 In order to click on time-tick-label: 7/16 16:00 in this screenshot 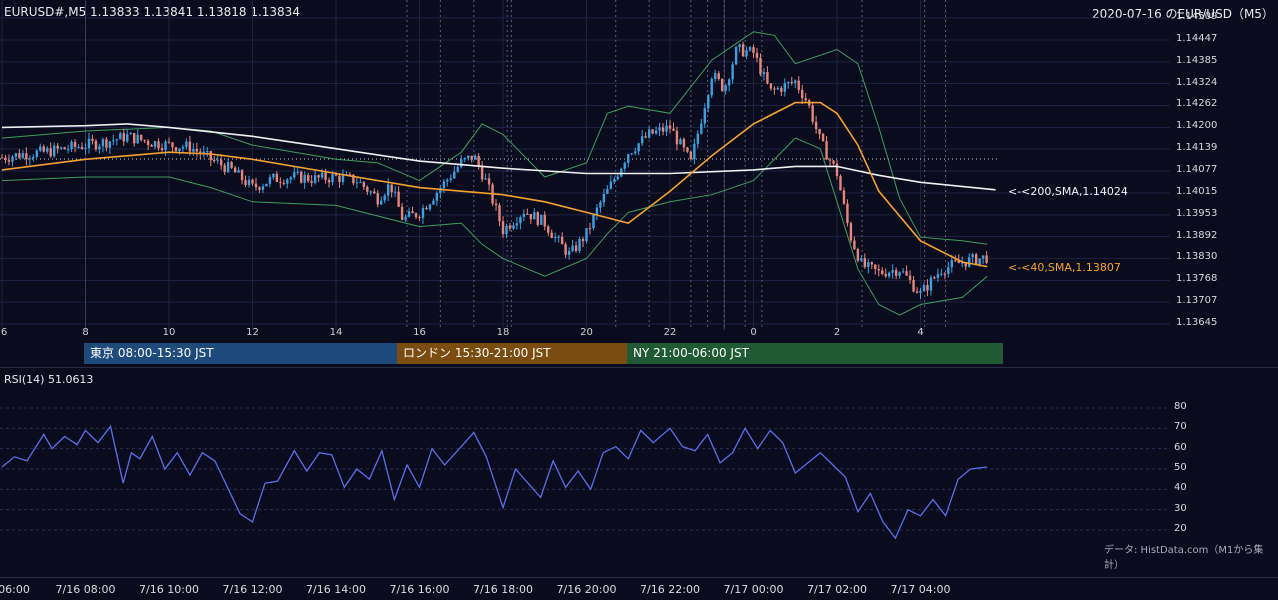, I will do `click(419, 589)`.